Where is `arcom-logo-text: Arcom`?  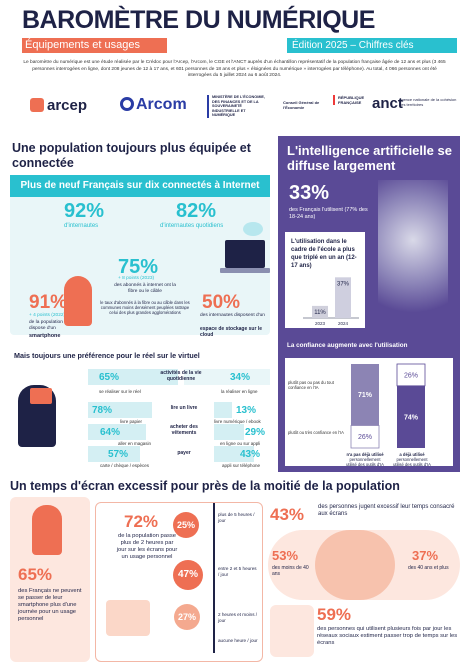
arcom-logo-text: Arcom is located at coordinates (161, 104).